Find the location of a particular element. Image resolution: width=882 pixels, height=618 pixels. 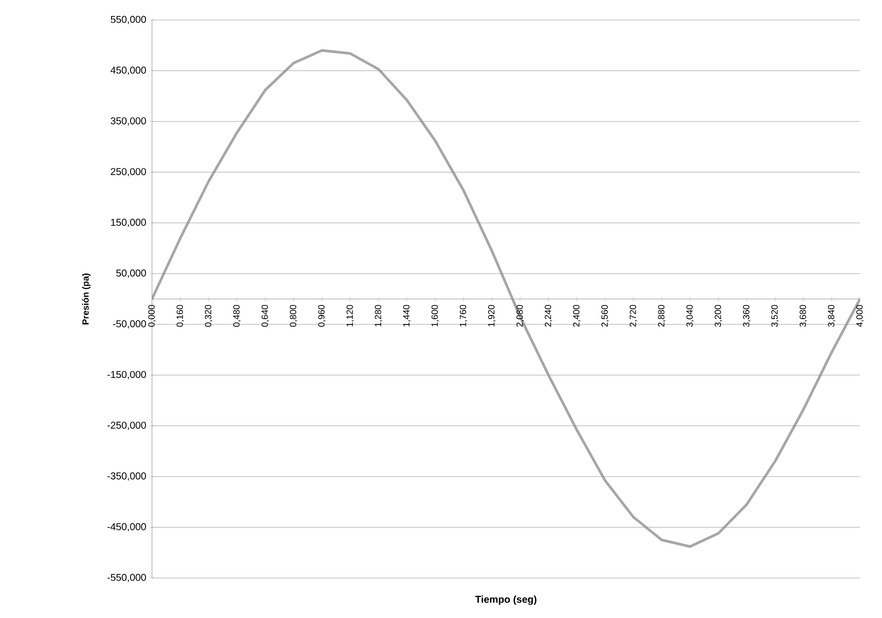

x-tick-label: 3,040 is located at coordinates (690, 315).